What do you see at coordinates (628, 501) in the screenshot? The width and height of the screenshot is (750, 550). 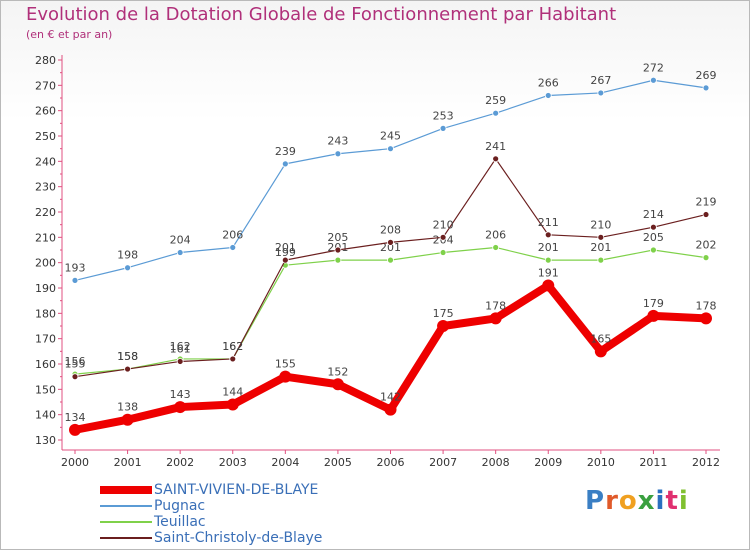 I see `logo-letter: o` at bounding box center [628, 501].